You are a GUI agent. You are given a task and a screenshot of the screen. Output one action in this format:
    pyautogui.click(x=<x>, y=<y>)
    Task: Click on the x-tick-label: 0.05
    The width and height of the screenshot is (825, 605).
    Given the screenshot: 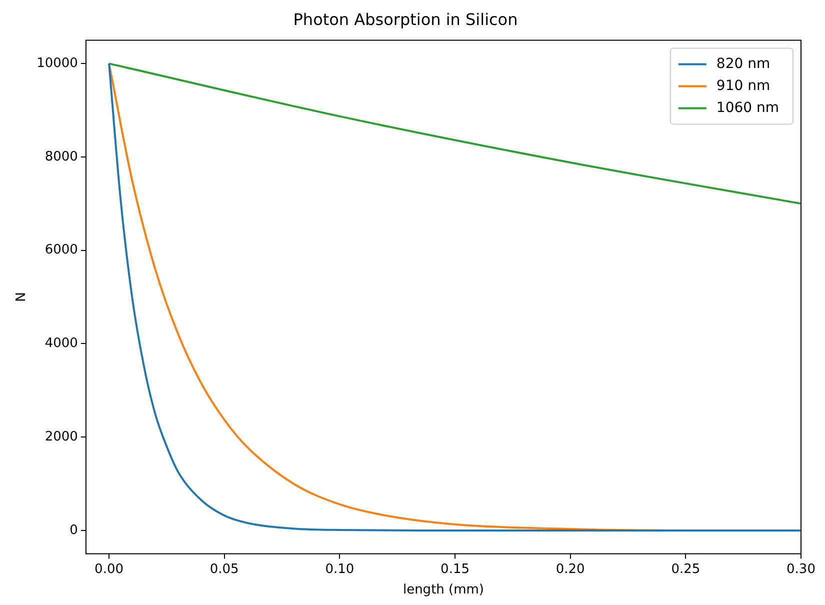 What is the action you would take?
    pyautogui.click(x=224, y=569)
    